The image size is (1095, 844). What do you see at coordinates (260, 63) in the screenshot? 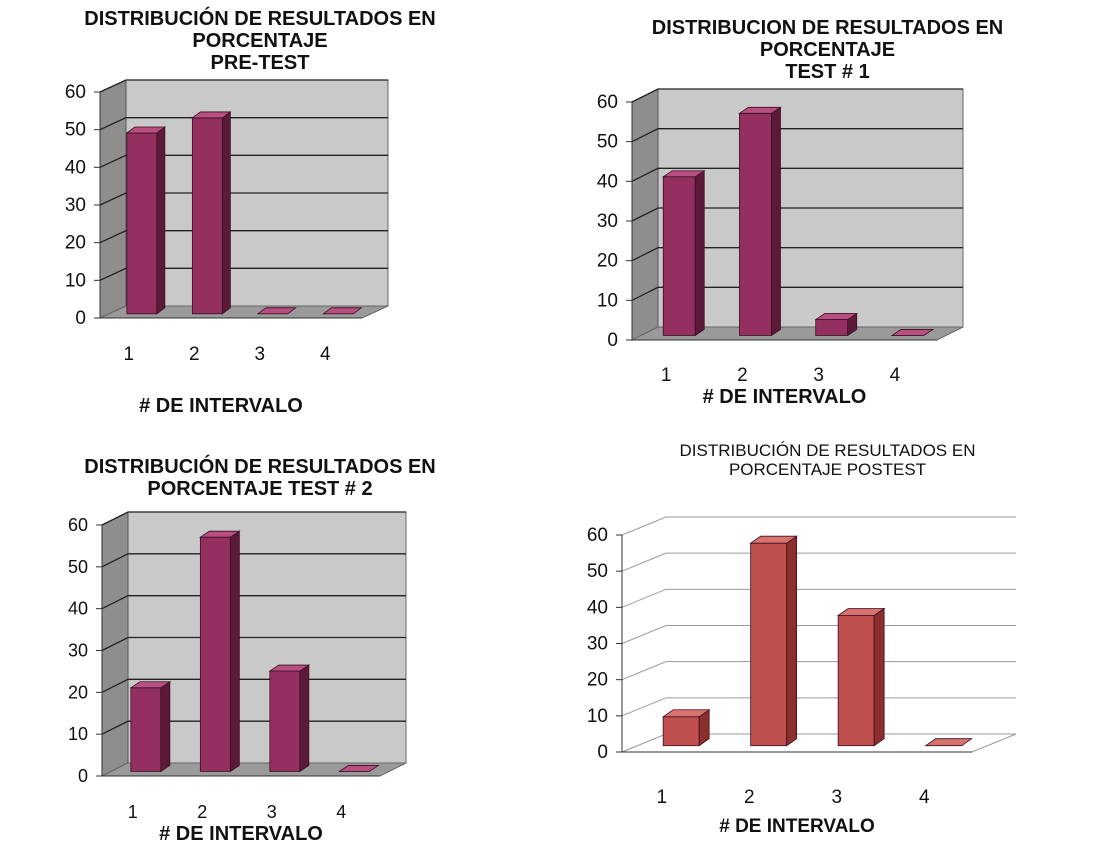
I see `chart-title-line: PRE-TEST` at bounding box center [260, 63].